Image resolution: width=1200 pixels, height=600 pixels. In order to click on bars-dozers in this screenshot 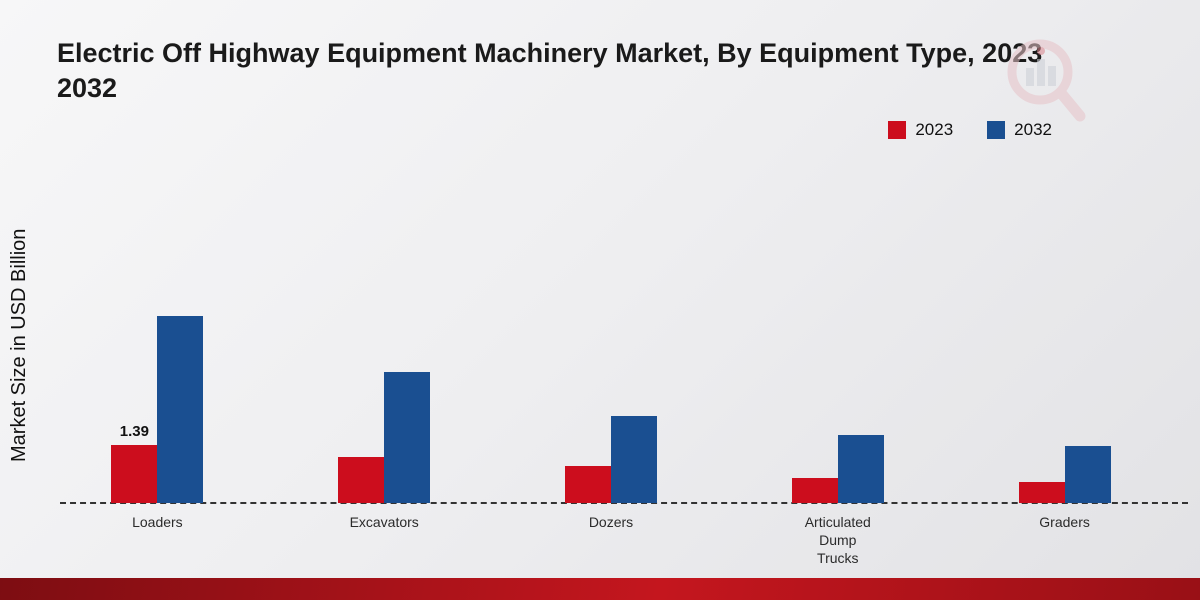, I will do `click(610, 405)`.